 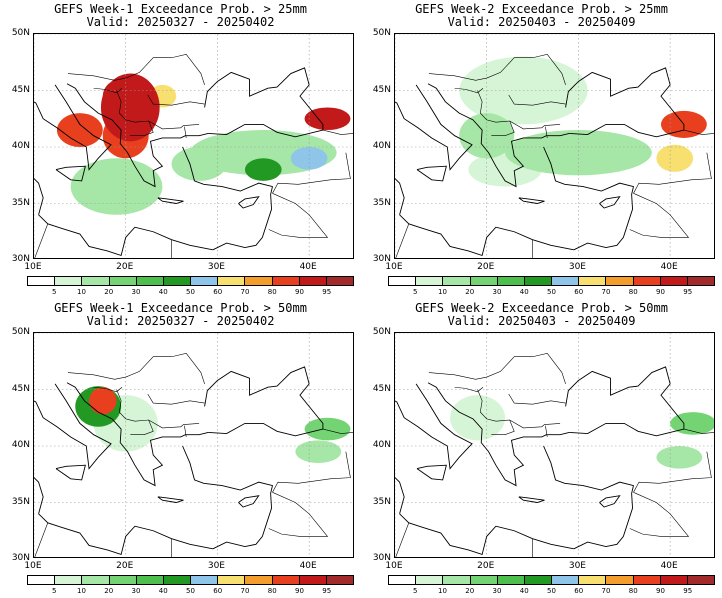 What do you see at coordinates (20, 445) in the screenshot?
I see `lat-tick-label: 40N` at bounding box center [20, 445].